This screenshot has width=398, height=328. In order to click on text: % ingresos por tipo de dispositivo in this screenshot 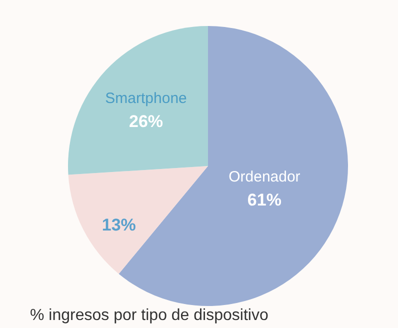, I will do `click(149, 315)`.